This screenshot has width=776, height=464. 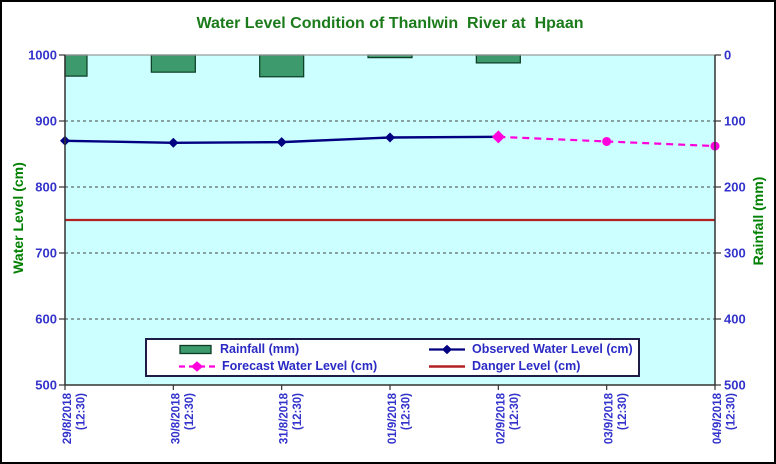 I want to click on left-axis-tick-label: 500, so click(x=46, y=385).